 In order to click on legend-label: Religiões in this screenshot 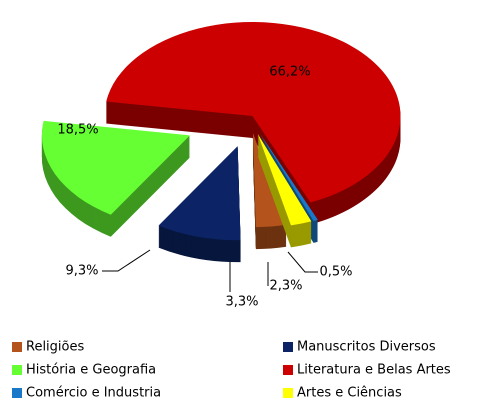, I will do `click(55, 347)`.